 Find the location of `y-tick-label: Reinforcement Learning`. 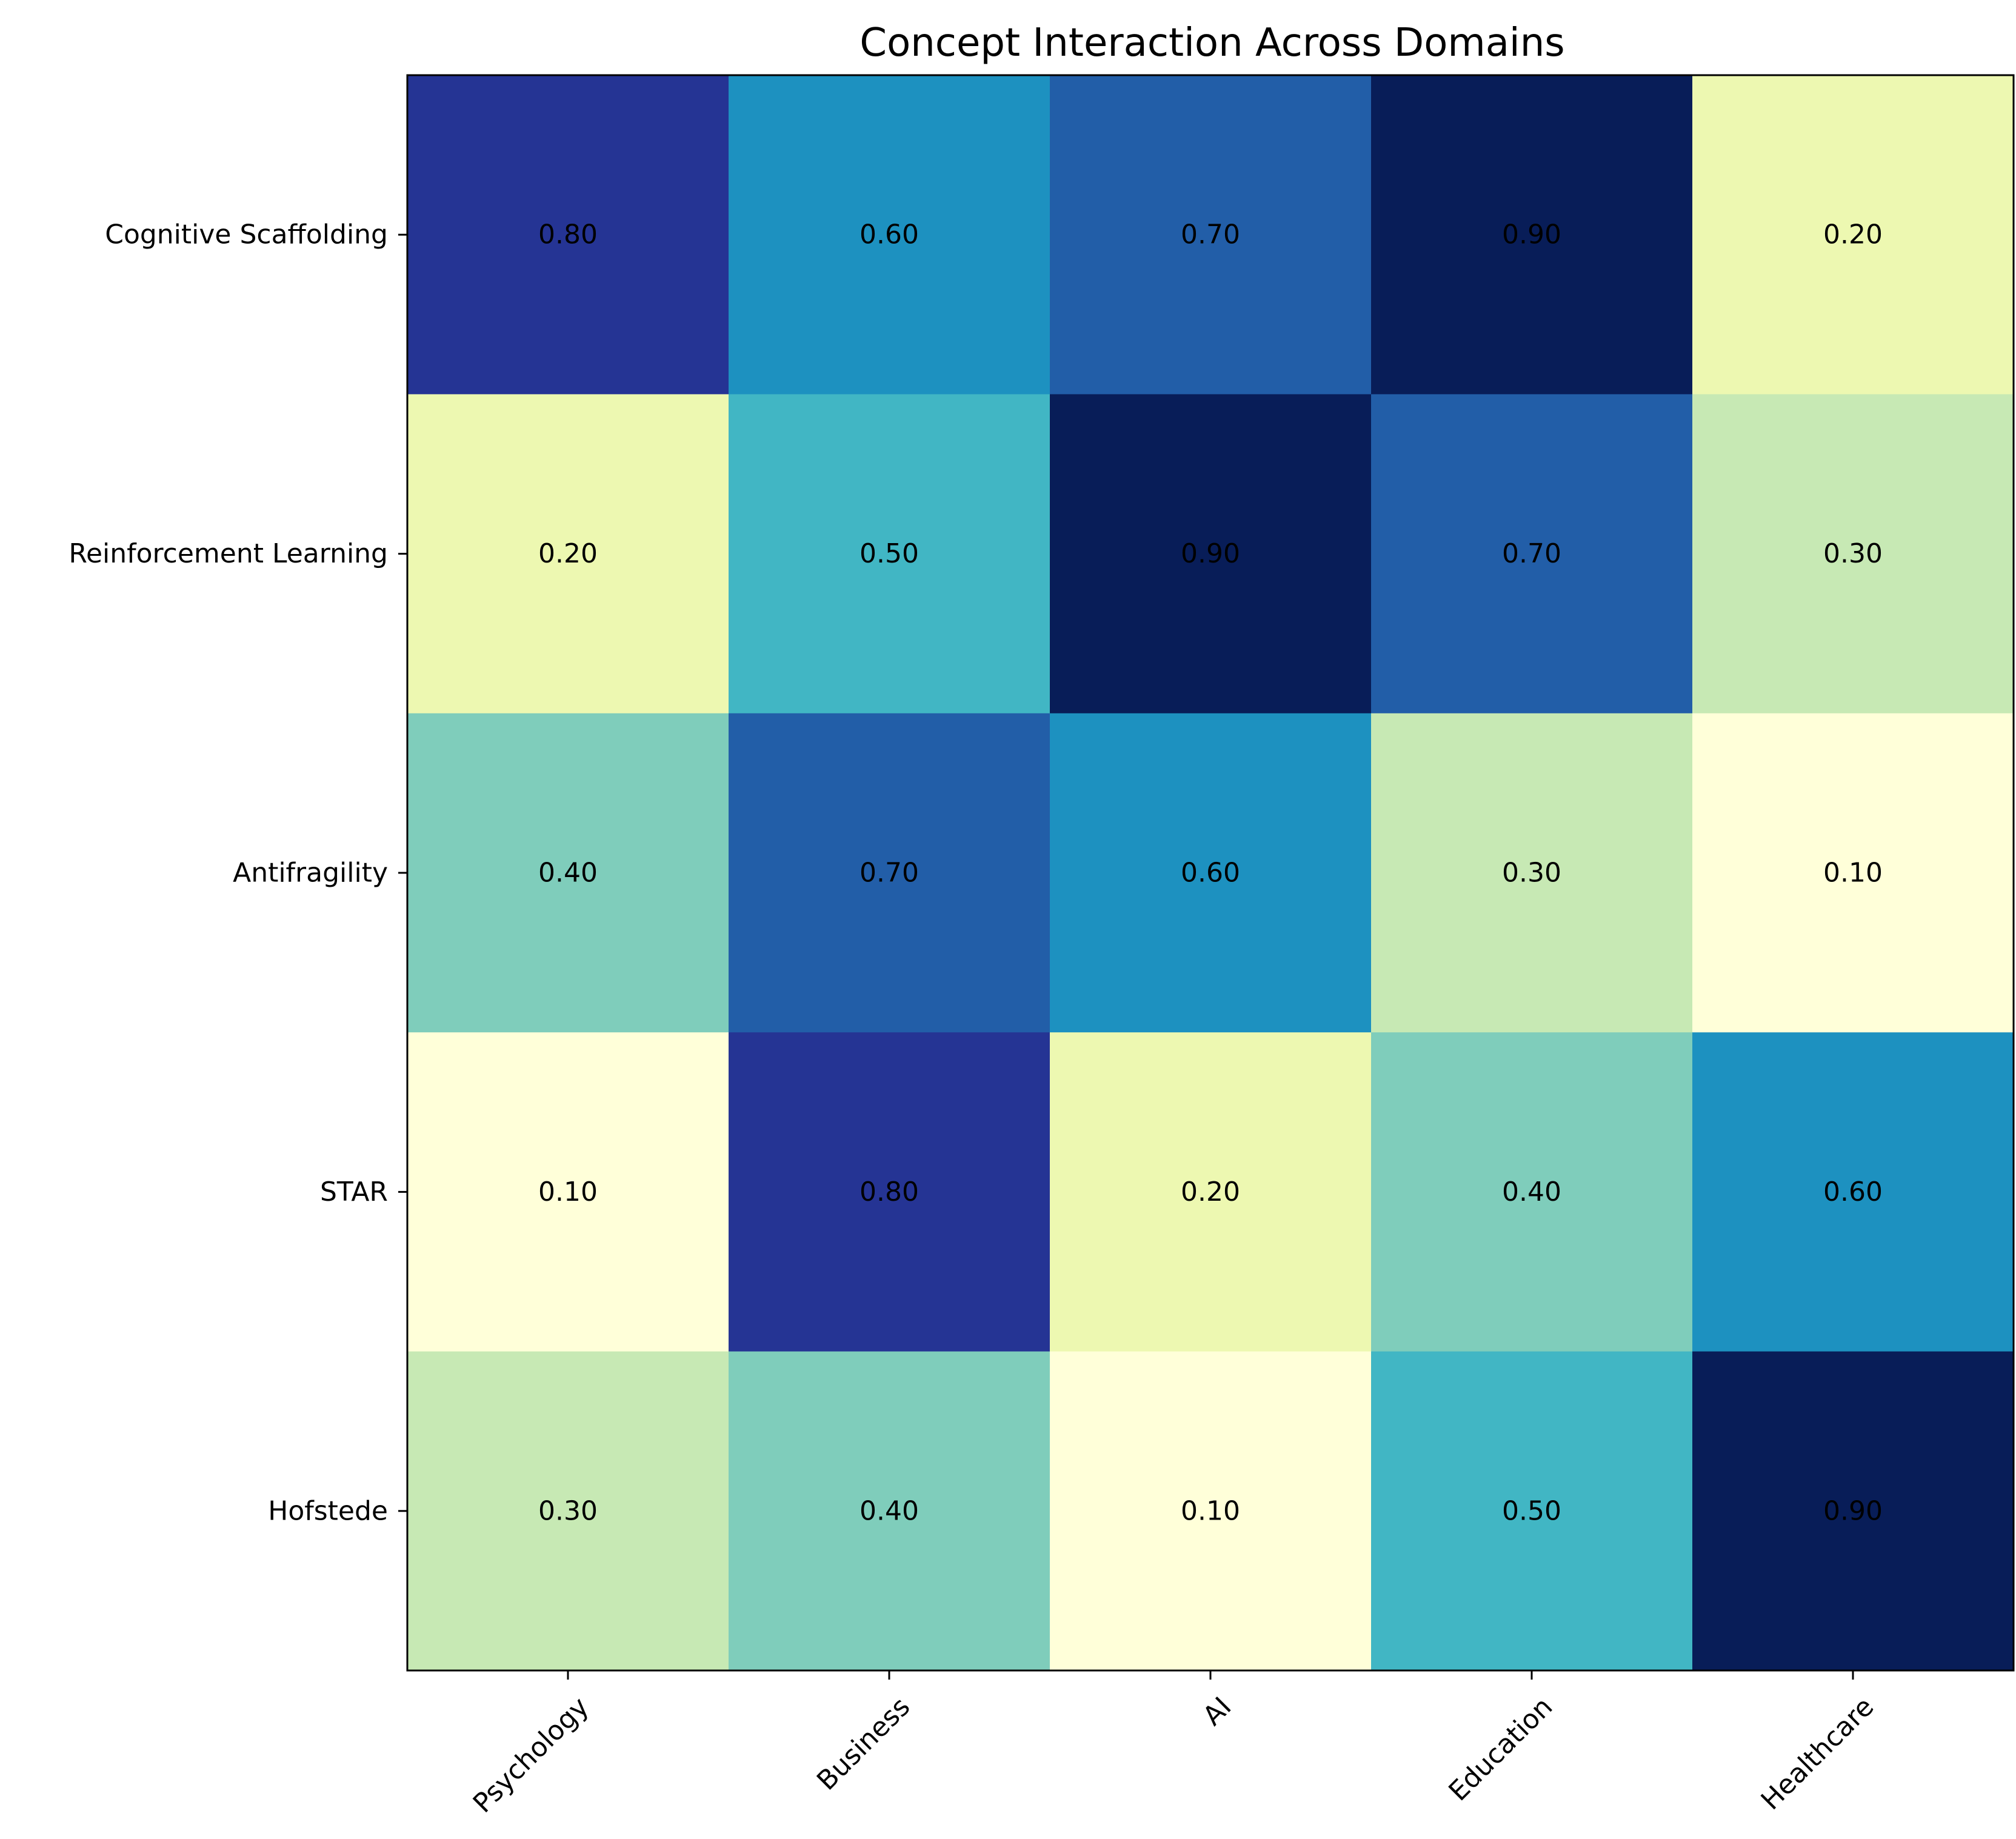

y-tick-label: Reinforcement Learning is located at coordinates (228, 553).